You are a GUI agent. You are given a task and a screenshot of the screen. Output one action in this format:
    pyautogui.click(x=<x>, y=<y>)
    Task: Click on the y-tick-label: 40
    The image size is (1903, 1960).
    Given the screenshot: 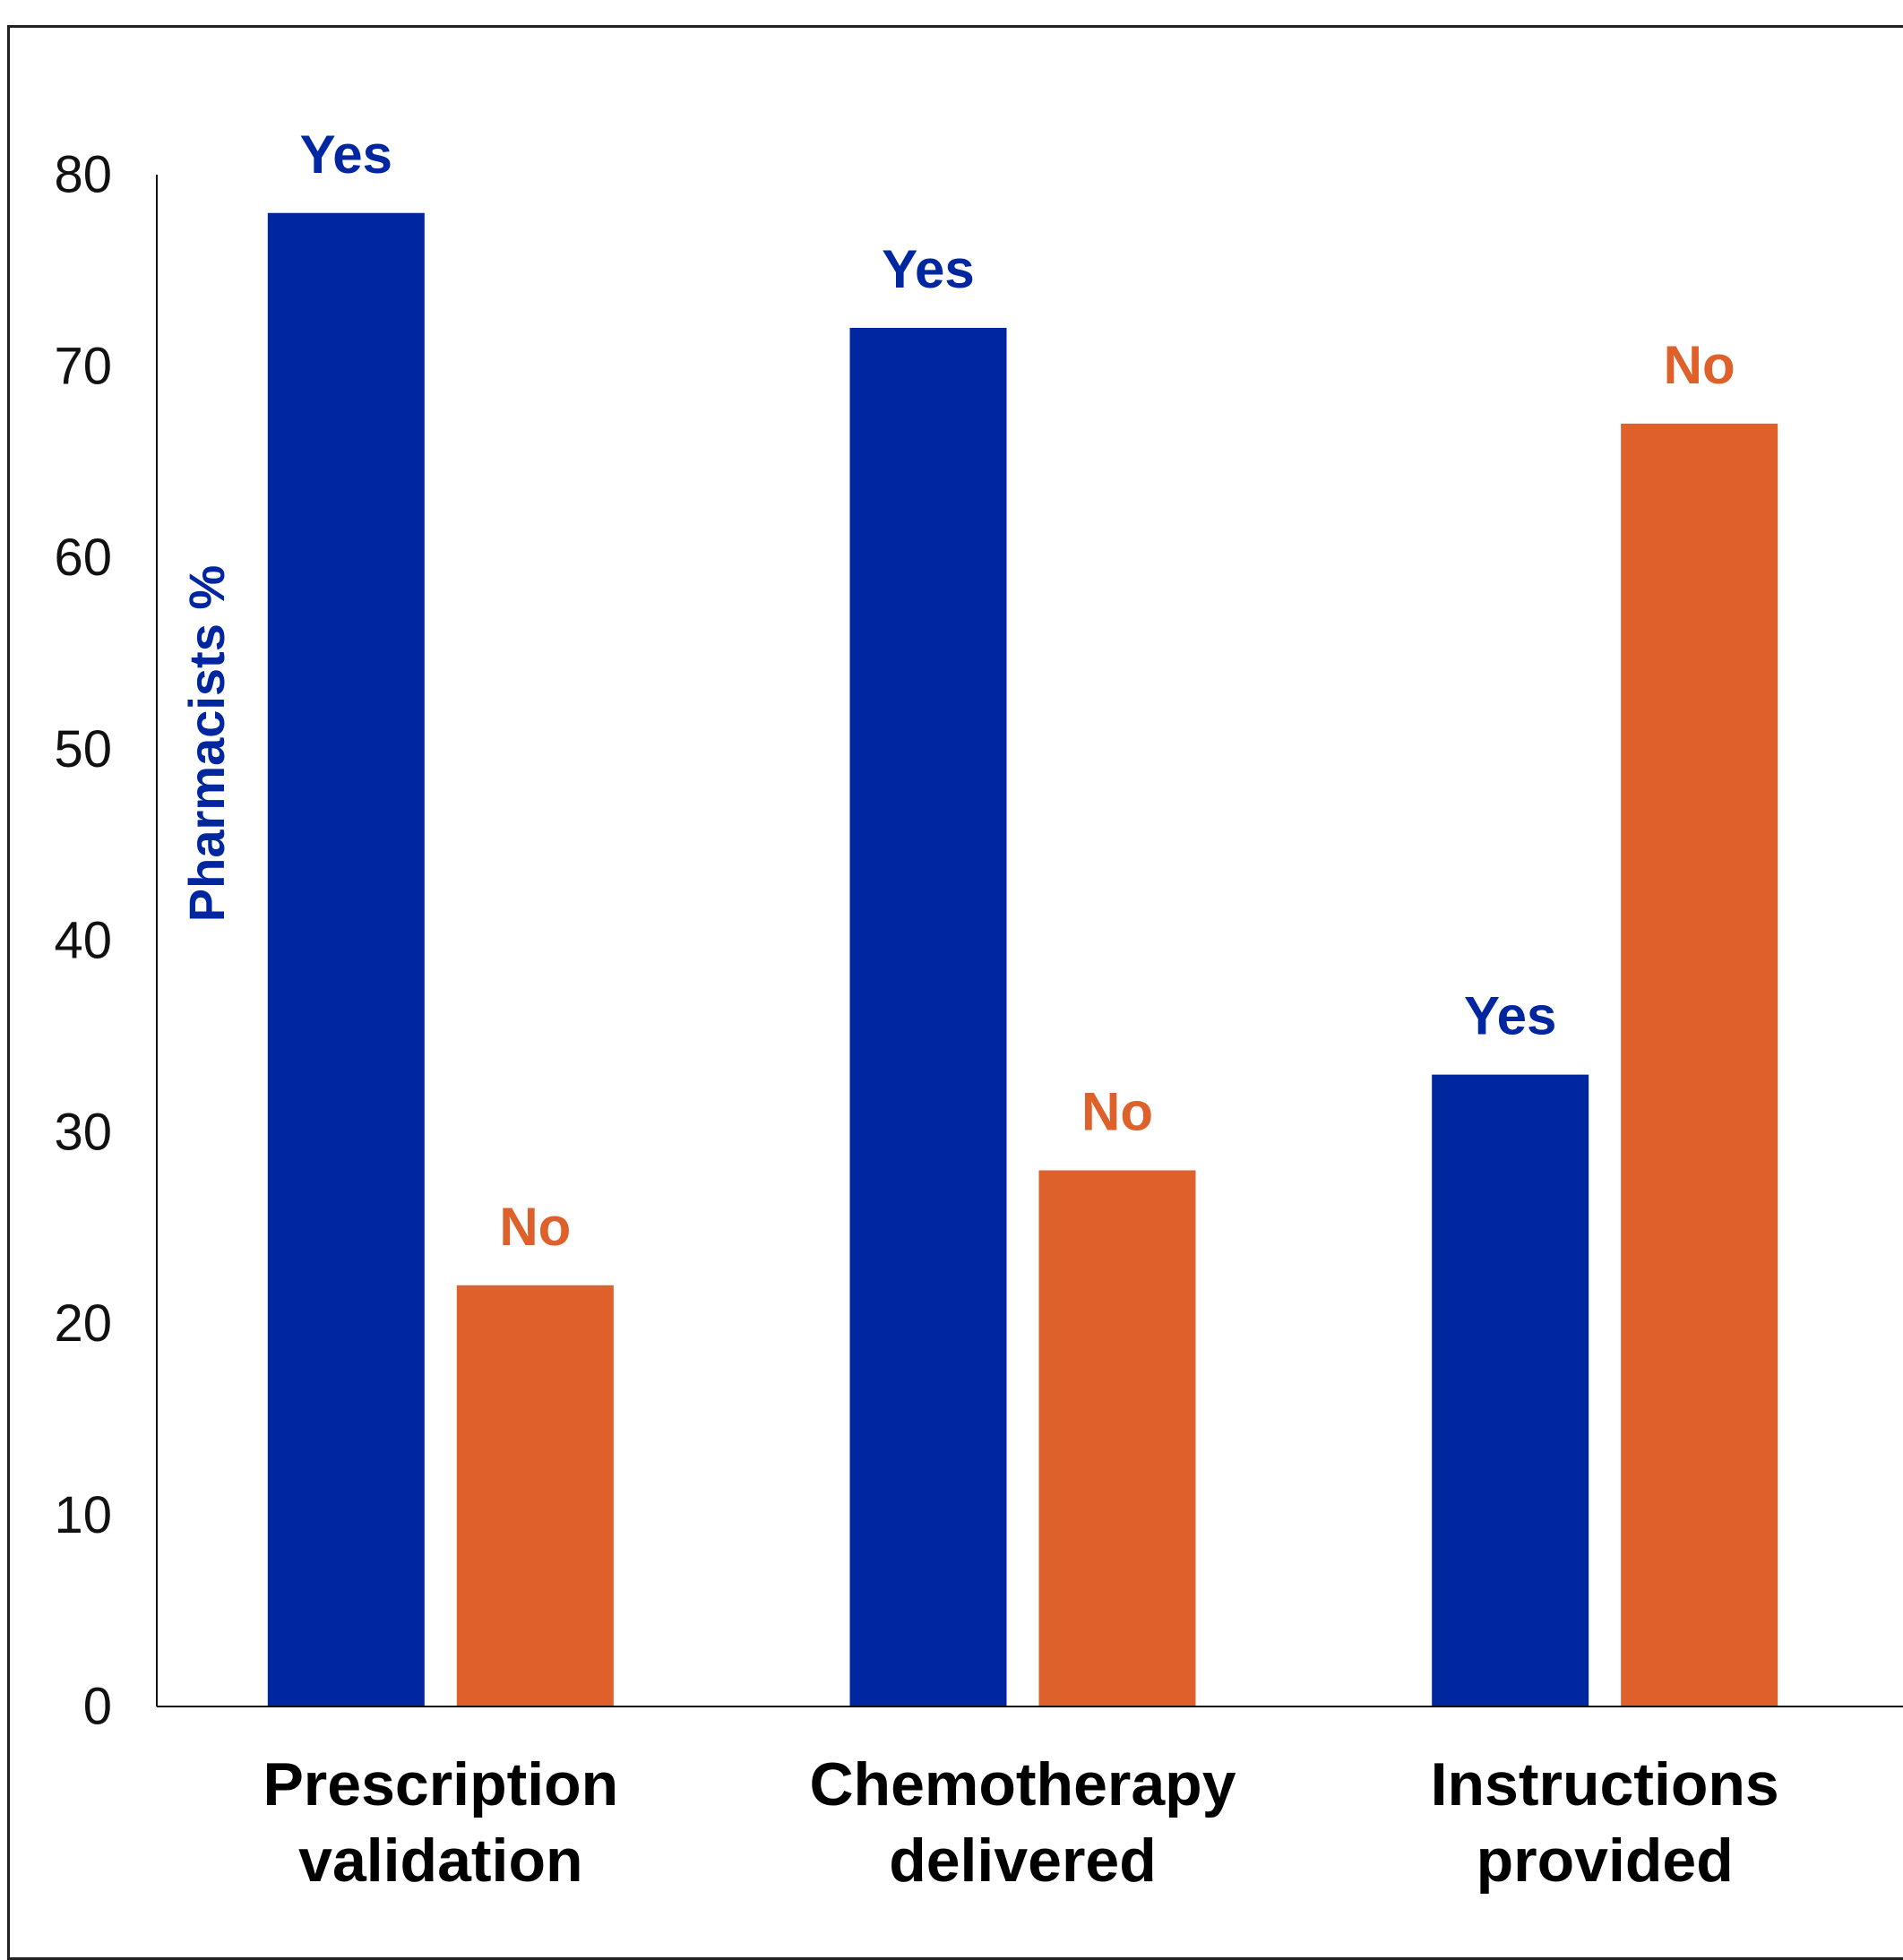 What is the action you would take?
    pyautogui.click(x=83, y=941)
    